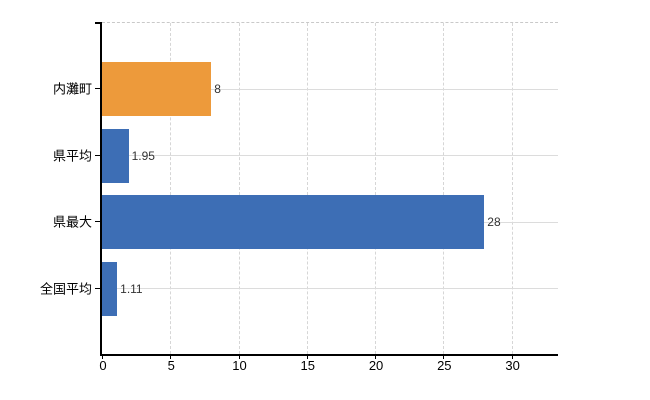 This screenshot has height=400, width=650. What do you see at coordinates (101, 188) in the screenshot?
I see `y-axis-line` at bounding box center [101, 188].